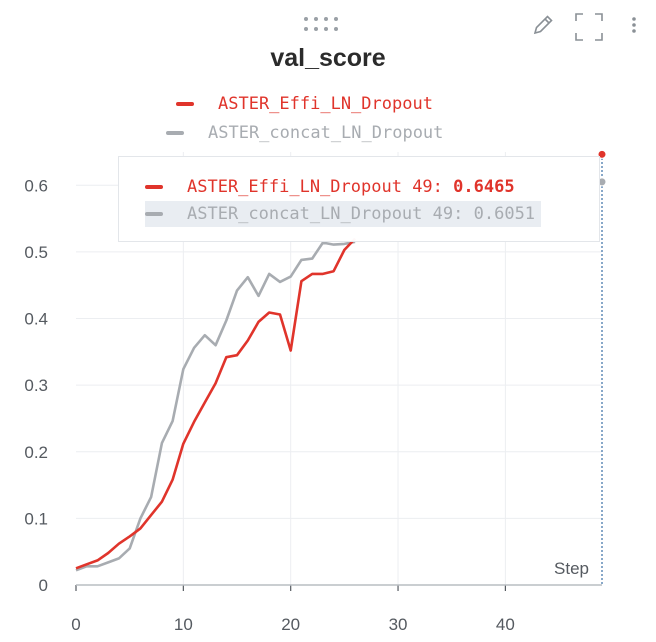 The image size is (656, 642). I want to click on legend-swatch-concat, so click(175, 133).